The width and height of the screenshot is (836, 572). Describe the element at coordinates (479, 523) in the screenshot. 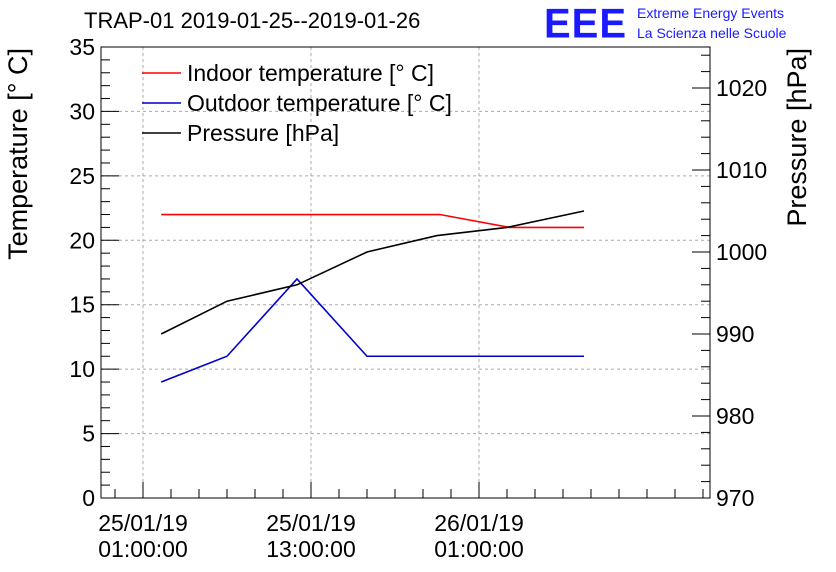

I see `x-tick-label-date: 26/01/19` at that location.